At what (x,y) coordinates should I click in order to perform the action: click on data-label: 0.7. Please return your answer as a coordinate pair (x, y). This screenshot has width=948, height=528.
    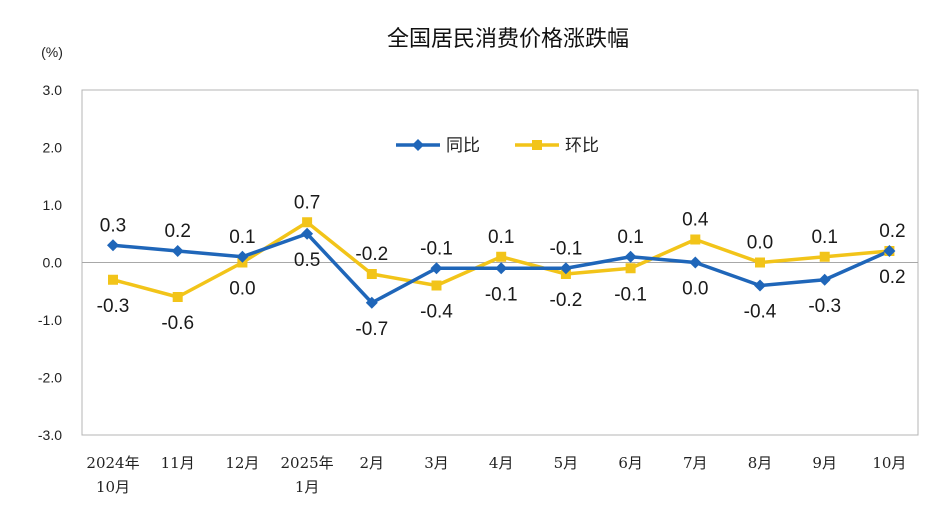
    Looking at the image, I should click on (307, 202).